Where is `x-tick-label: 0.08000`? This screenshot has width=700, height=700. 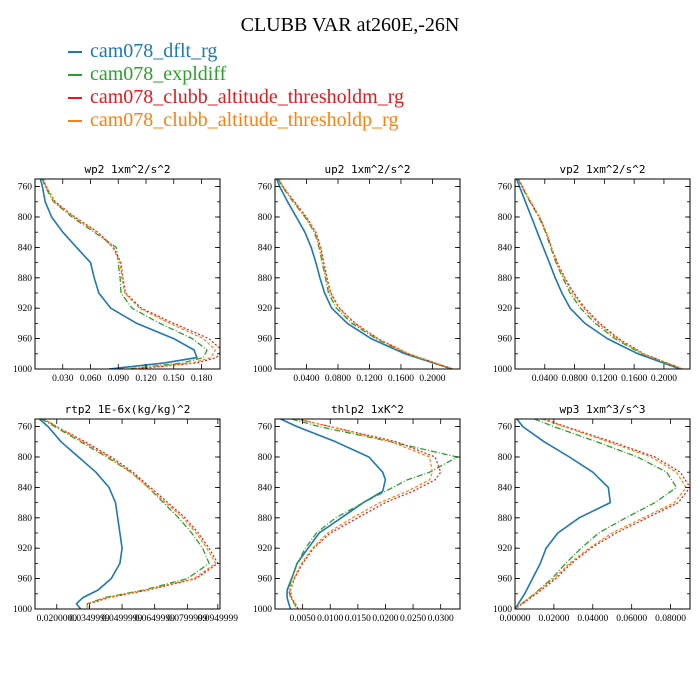 x-tick-label: 0.08000 is located at coordinates (670, 619).